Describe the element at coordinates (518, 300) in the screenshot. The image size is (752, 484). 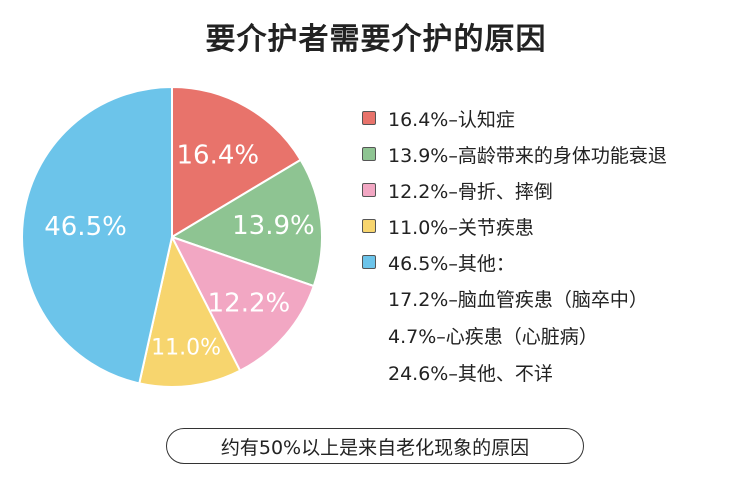
I see `legend-subitem-stroke: 17.2%–脑血管疾患（脑卒中）` at that location.